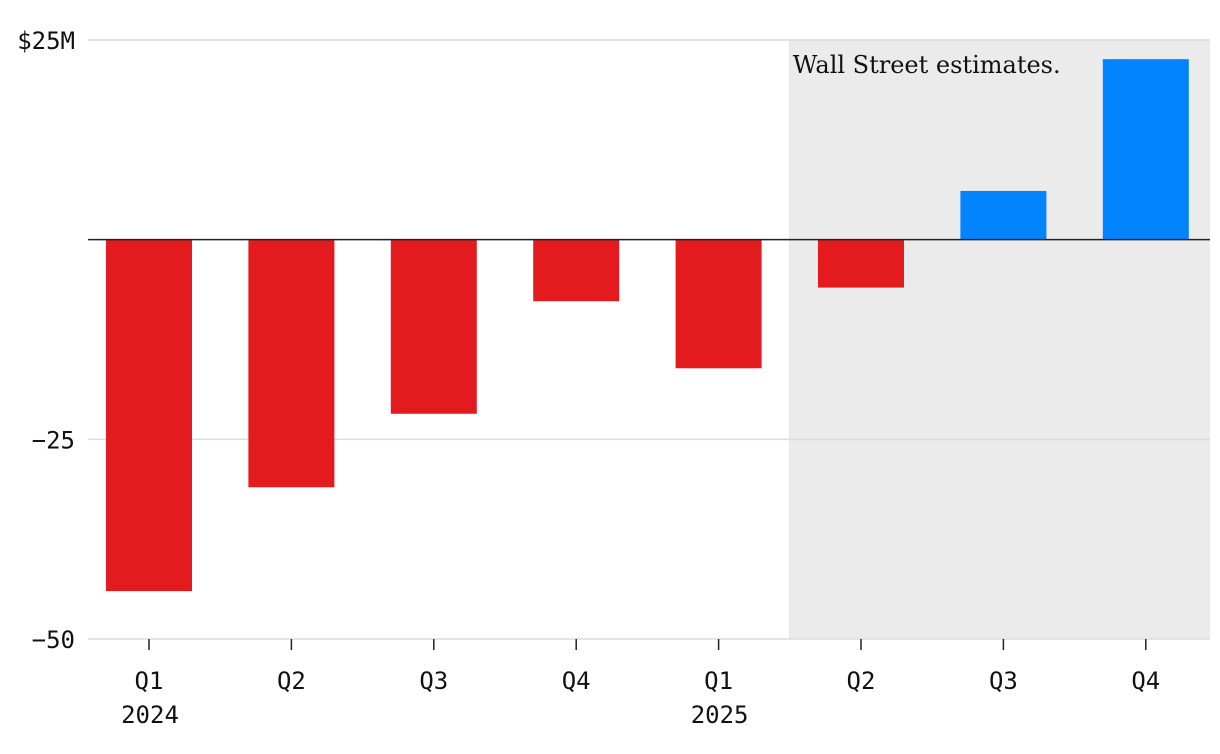 This screenshot has width=1220, height=754. I want to click on y-tick-label: −25, so click(53, 440).